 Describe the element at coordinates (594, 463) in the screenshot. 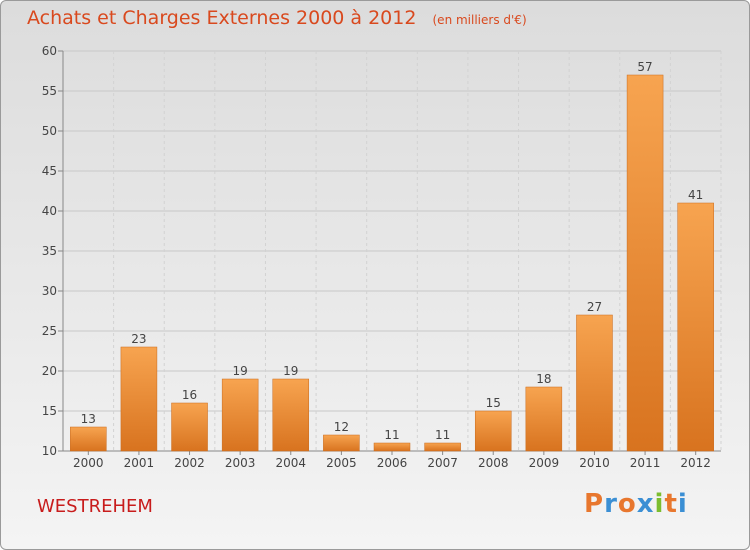

I see `x-tick-label: 2010` at that location.